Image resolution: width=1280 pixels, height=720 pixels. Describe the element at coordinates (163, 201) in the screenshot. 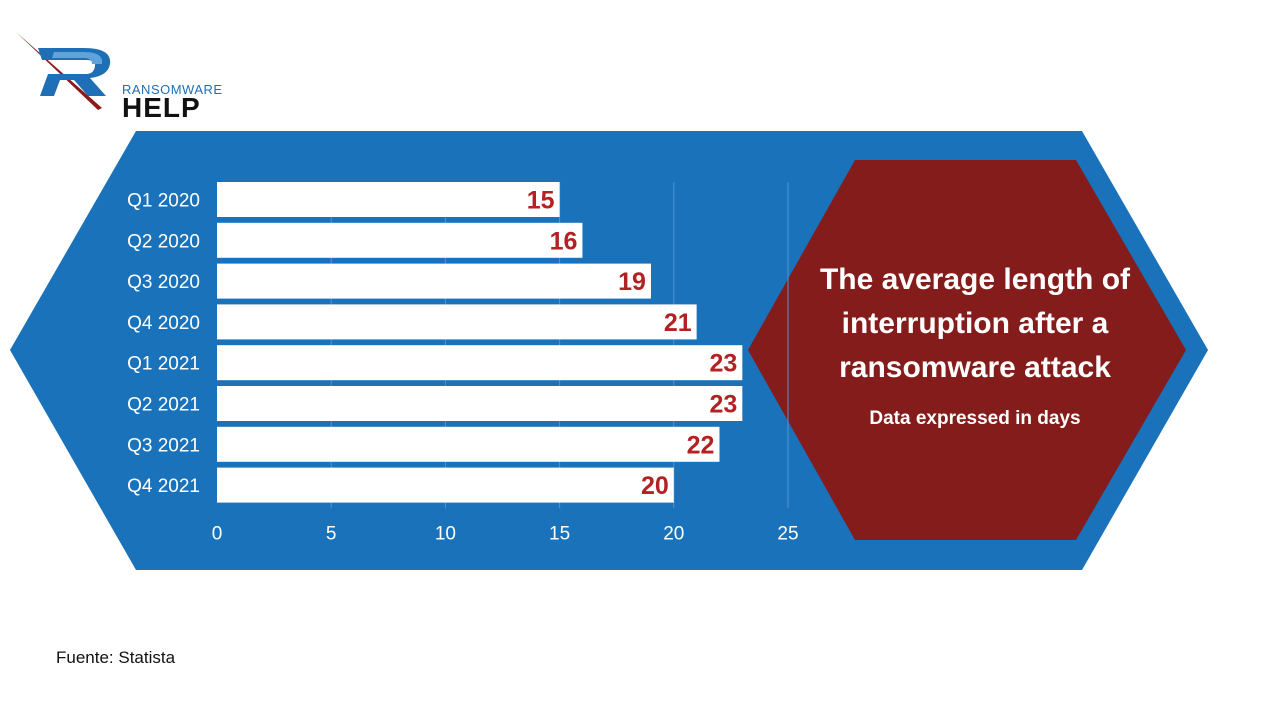

I see `category-label: Q1 2020` at that location.